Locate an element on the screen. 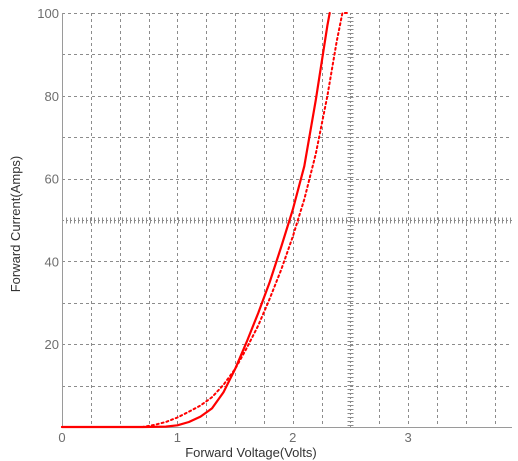 The image size is (518, 461). y-tick-label: 40 is located at coordinates (52, 261).